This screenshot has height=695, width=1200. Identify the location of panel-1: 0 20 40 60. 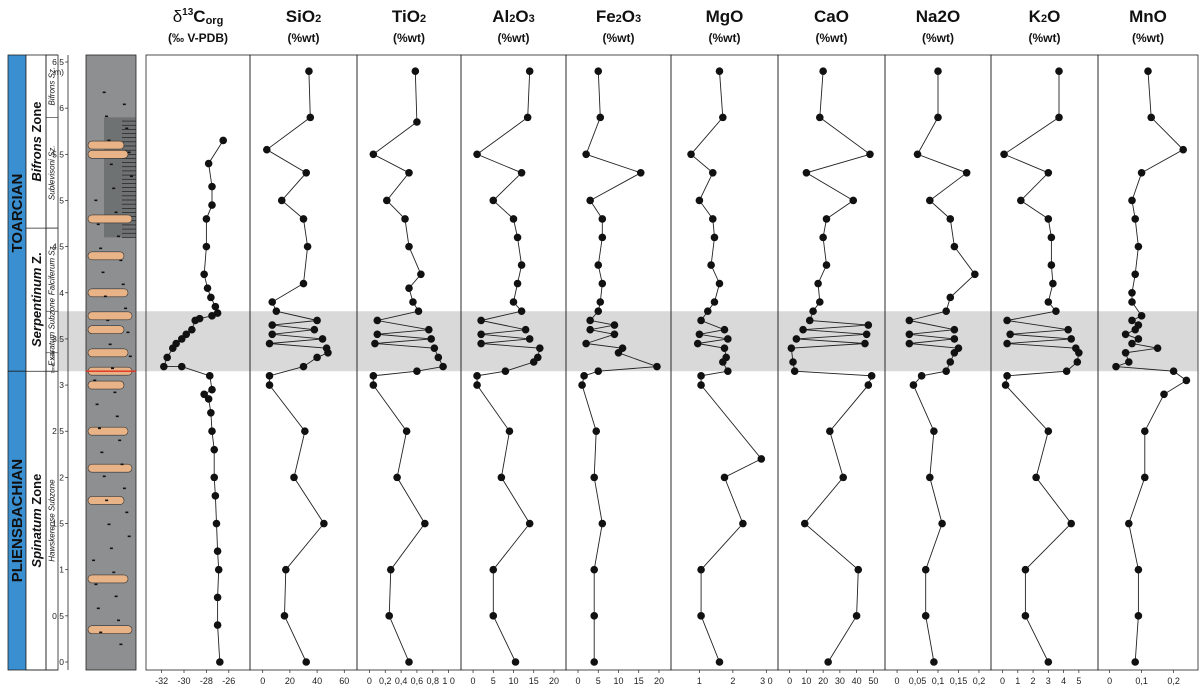
(303, 370).